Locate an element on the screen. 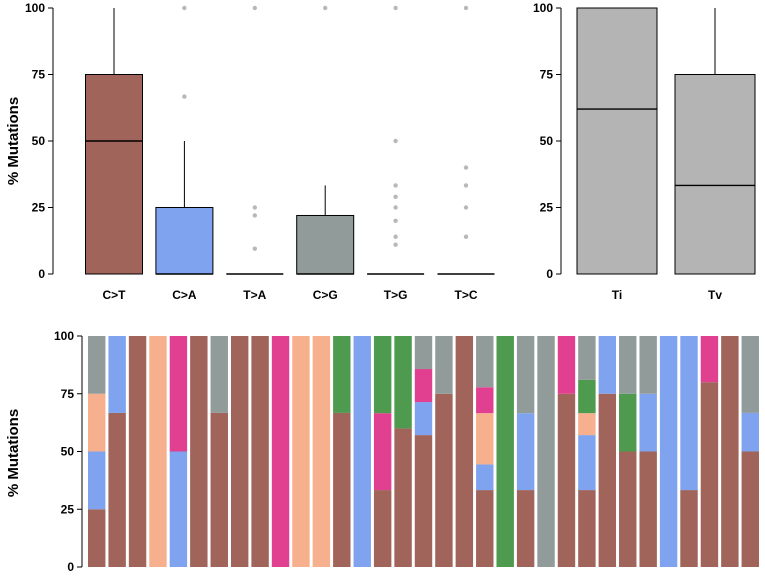  sample-30-segment-C-to-T is located at coordinates (689, 528).